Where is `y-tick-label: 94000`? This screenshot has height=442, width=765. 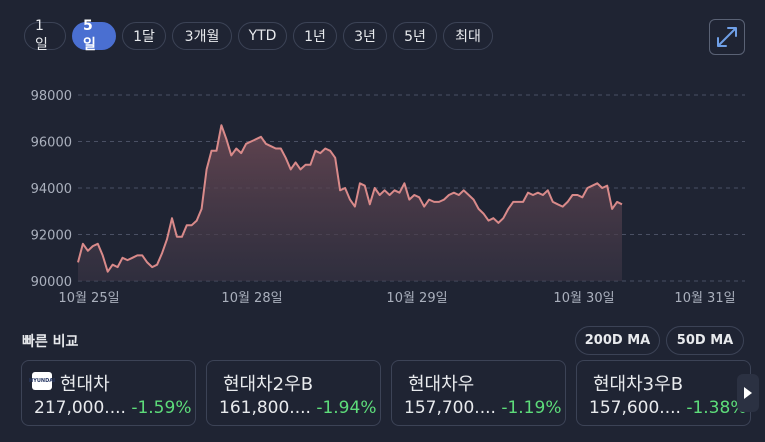 y-tick-label: 94000 is located at coordinates (51, 189).